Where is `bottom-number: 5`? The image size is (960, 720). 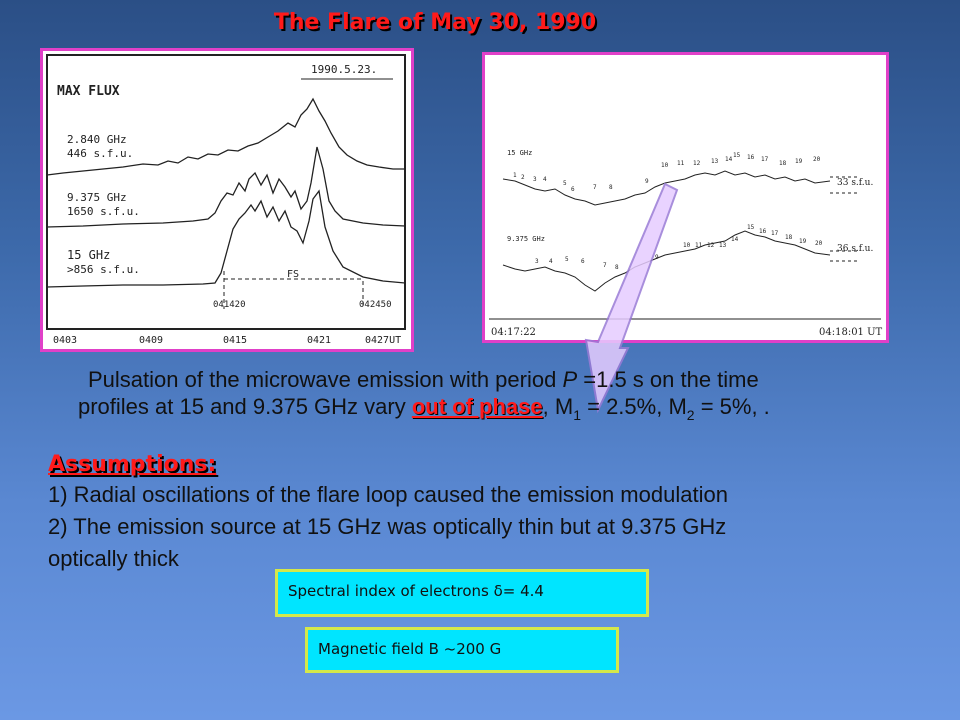
bottom-number: 5 is located at coordinates (567, 259).